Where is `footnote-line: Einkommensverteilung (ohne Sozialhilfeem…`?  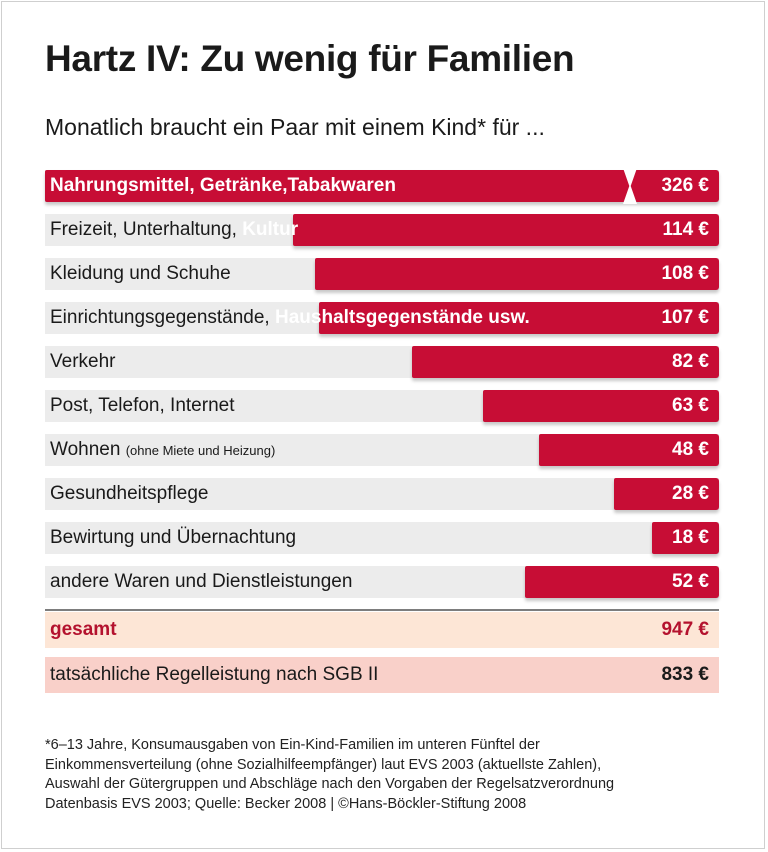
footnote-line: Einkommensverteilung (ohne Sozialhilfeem… is located at coordinates (323, 764).